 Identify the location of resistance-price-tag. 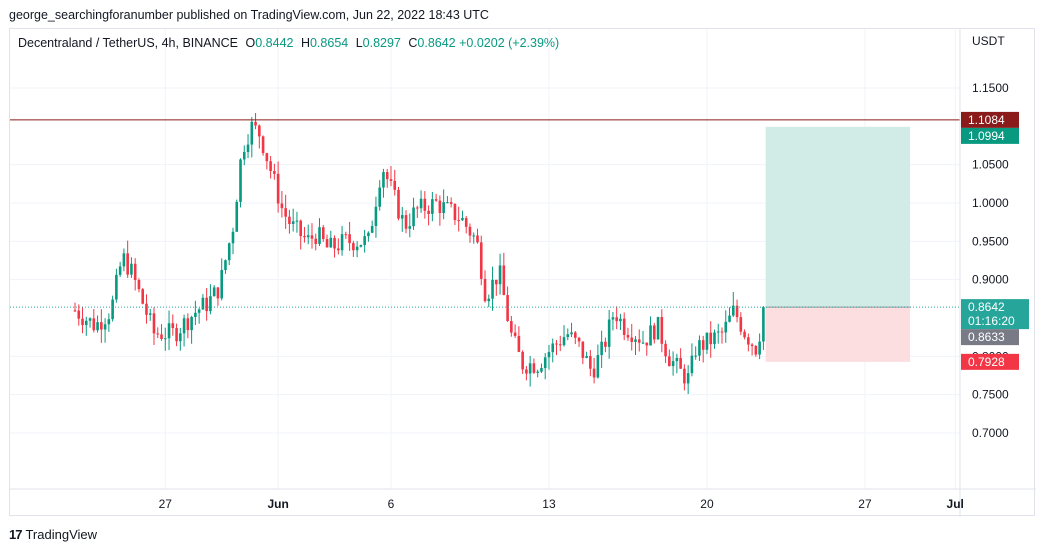
(990, 119).